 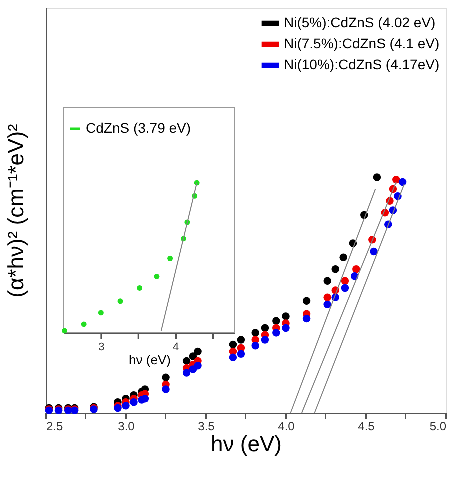 I want to click on x-tick-label: 3.0, so click(x=127, y=427).